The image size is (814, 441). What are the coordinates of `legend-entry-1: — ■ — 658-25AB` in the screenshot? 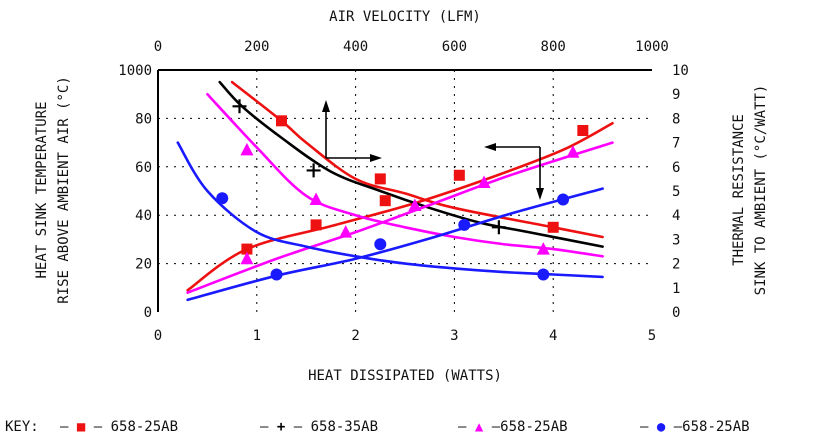 It's located at (119, 427).